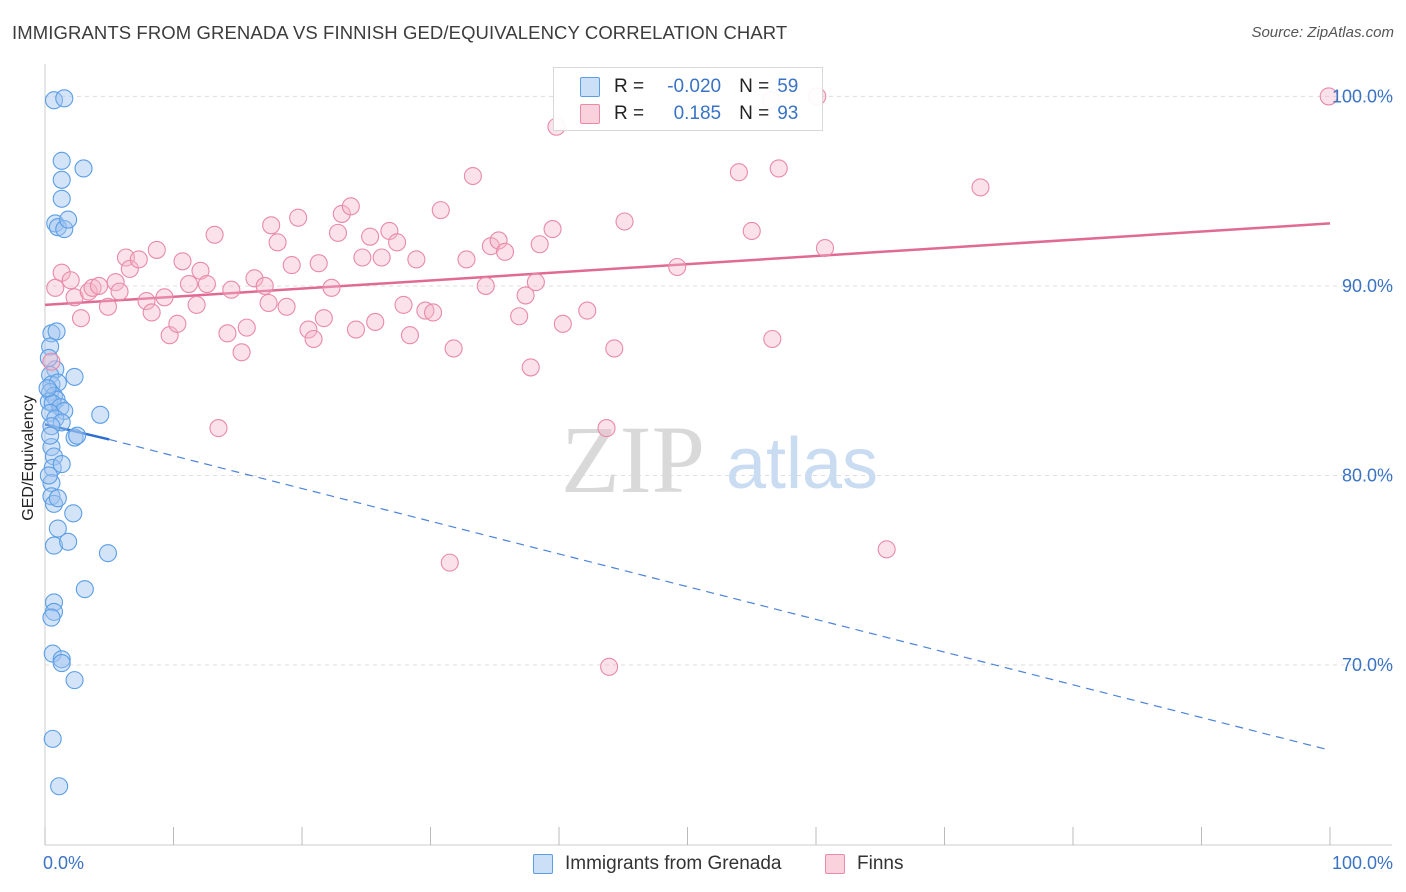  What do you see at coordinates (687, 264) in the screenshot?
I see `finns-trend-line` at bounding box center [687, 264].